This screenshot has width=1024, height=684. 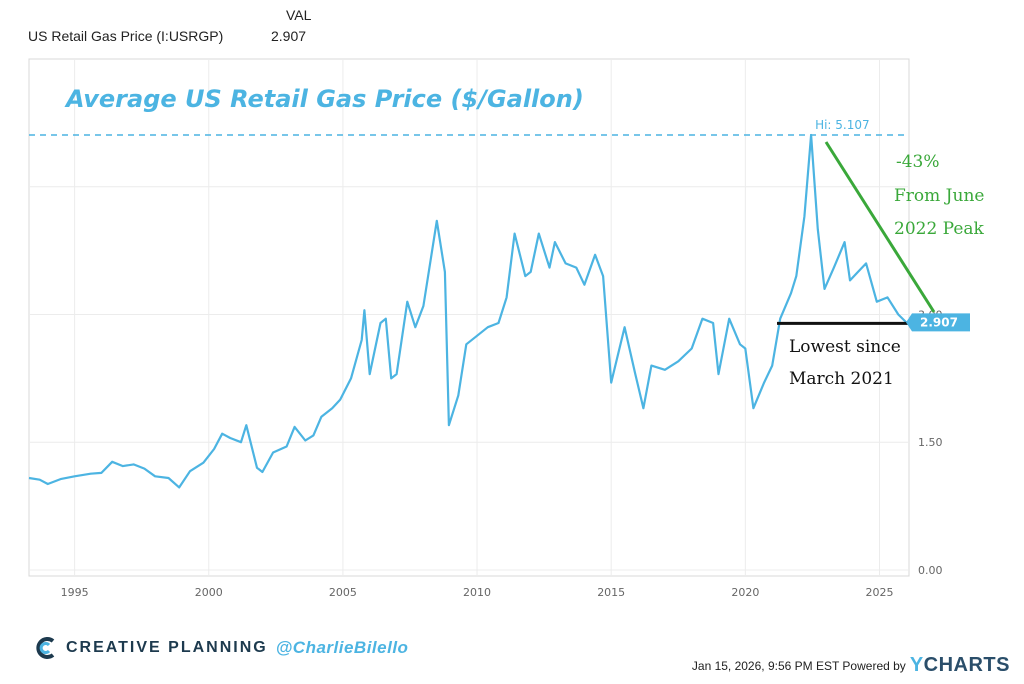 I want to click on decline-arrow-line, so click(x=880, y=227).